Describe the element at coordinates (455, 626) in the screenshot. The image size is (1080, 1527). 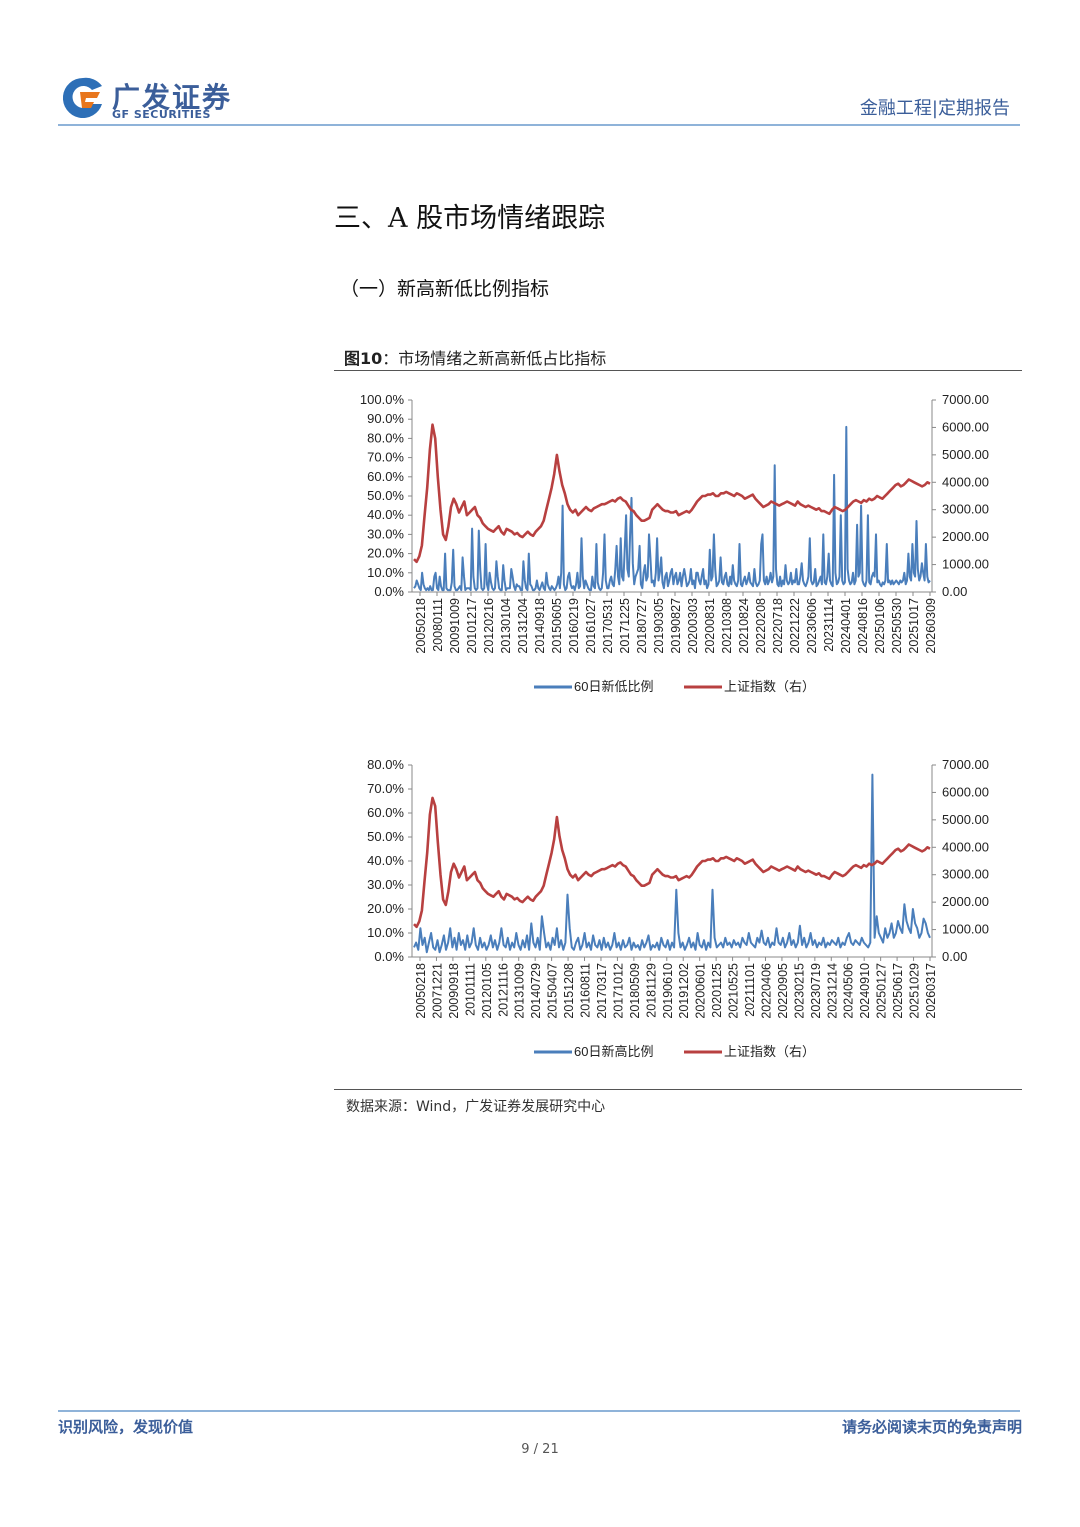
I see `x-tick-label: 20091009` at that location.